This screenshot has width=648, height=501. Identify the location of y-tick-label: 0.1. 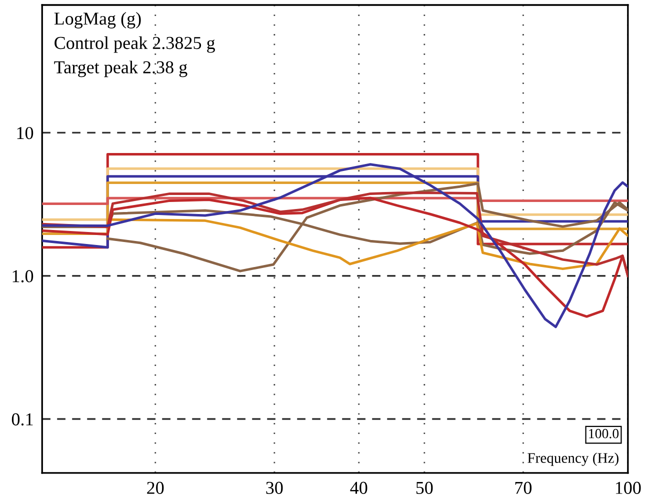
(22, 419).